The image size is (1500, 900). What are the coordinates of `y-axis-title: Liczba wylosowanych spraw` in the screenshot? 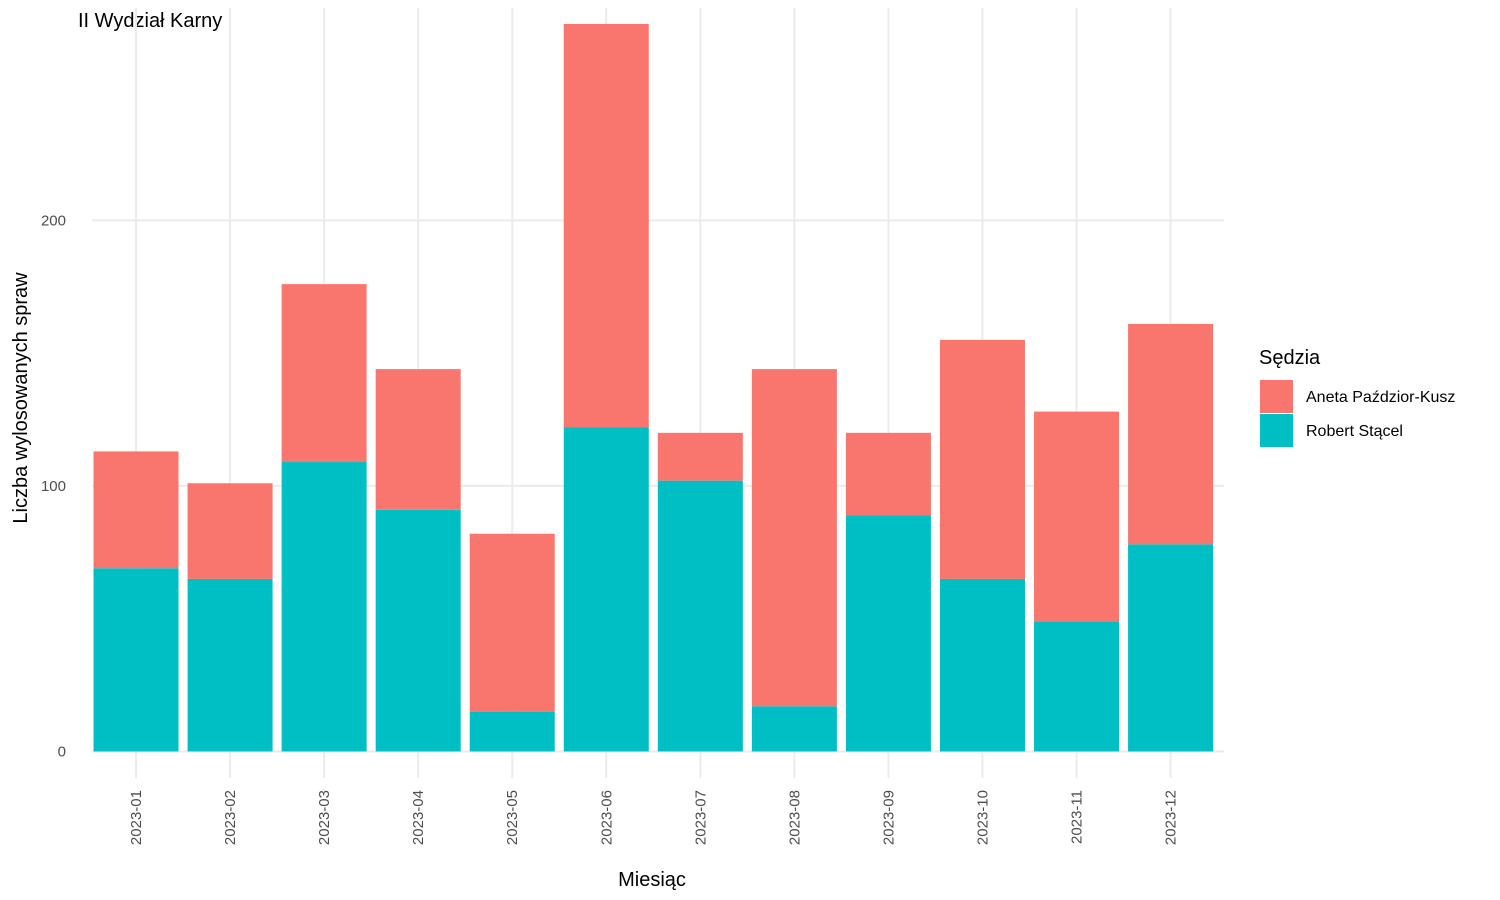 It's located at (21, 398).